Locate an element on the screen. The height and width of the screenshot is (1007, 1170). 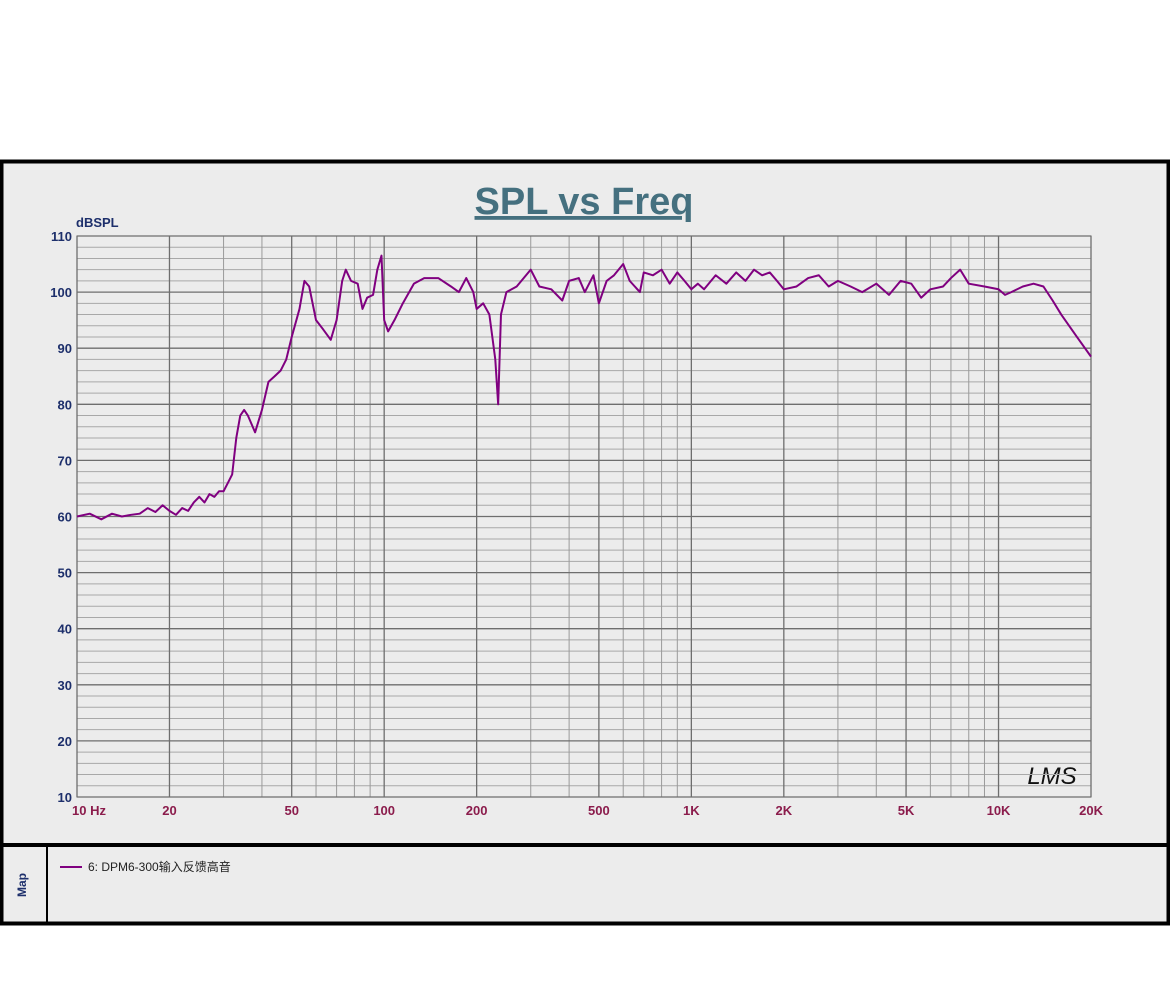
legend-label: 6: DPM6-300输入反馈高音 is located at coordinates (159, 866).